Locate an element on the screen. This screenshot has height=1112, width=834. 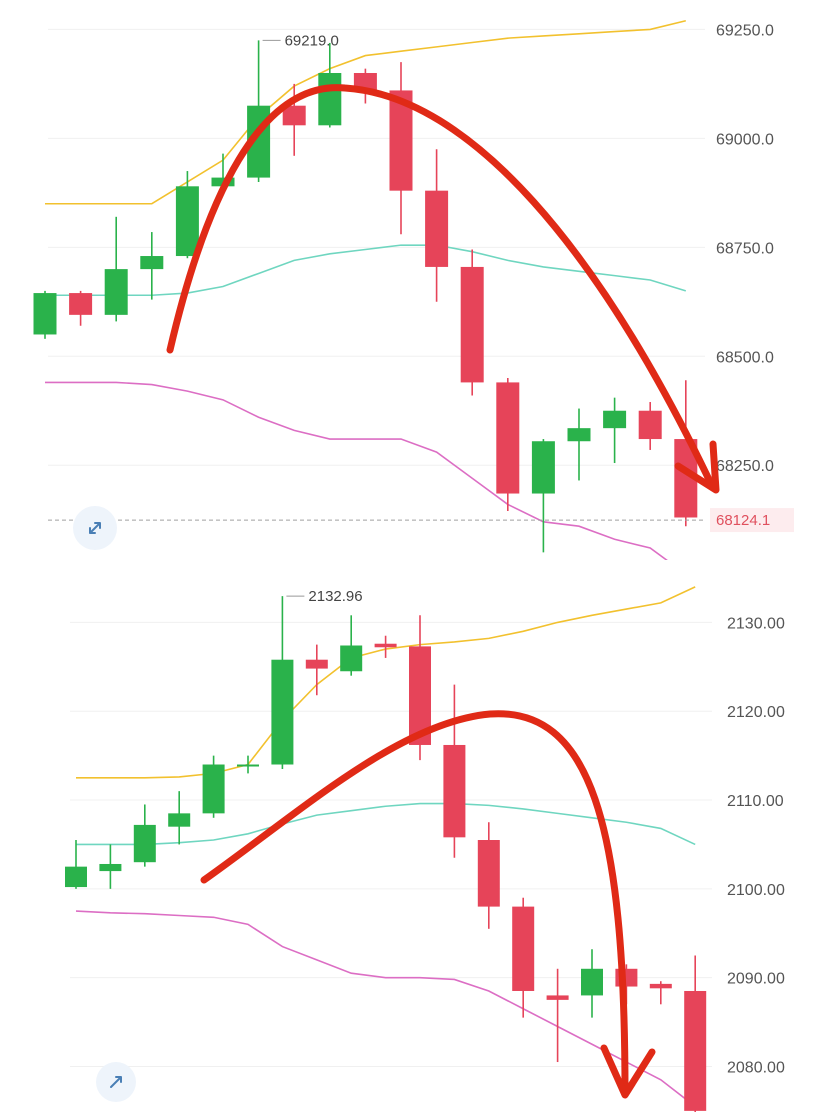
expand-button is located at coordinates (95, 528).